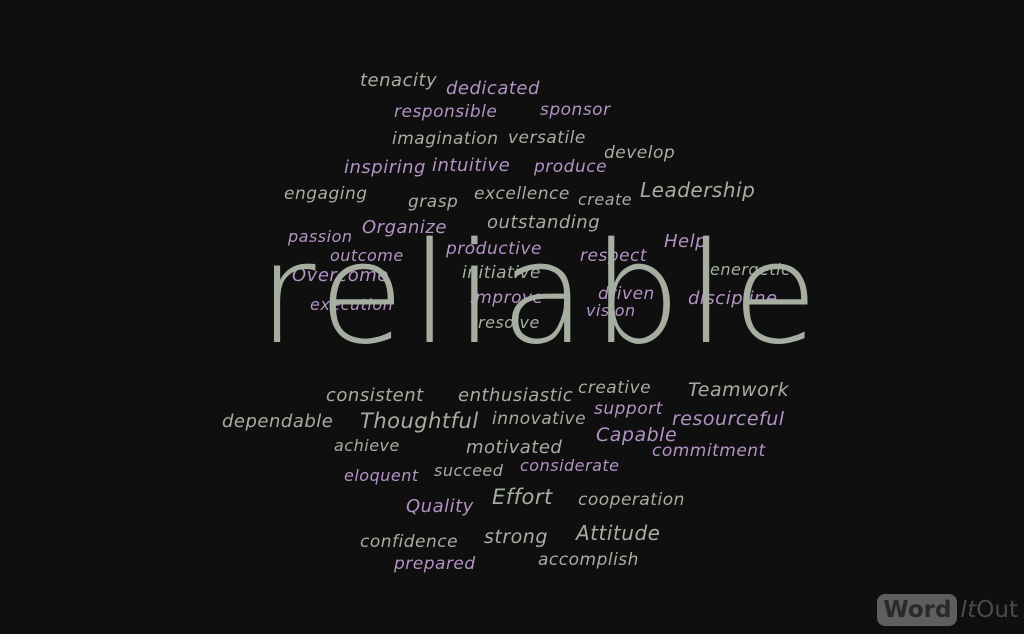 This screenshot has width=1024, height=634. What do you see at coordinates (686, 241) in the screenshot?
I see `word-help: Help` at bounding box center [686, 241].